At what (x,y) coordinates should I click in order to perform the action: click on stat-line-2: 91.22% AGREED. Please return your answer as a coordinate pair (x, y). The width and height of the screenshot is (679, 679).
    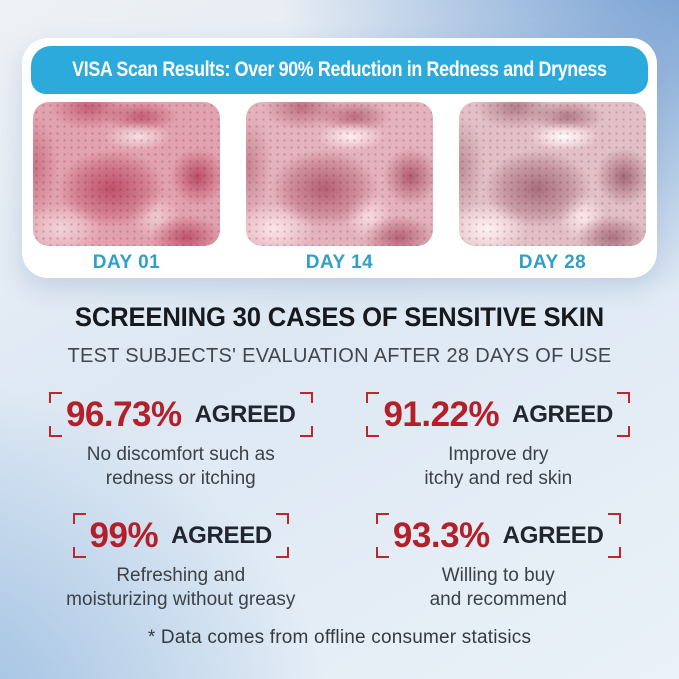
    Looking at the image, I should click on (498, 414).